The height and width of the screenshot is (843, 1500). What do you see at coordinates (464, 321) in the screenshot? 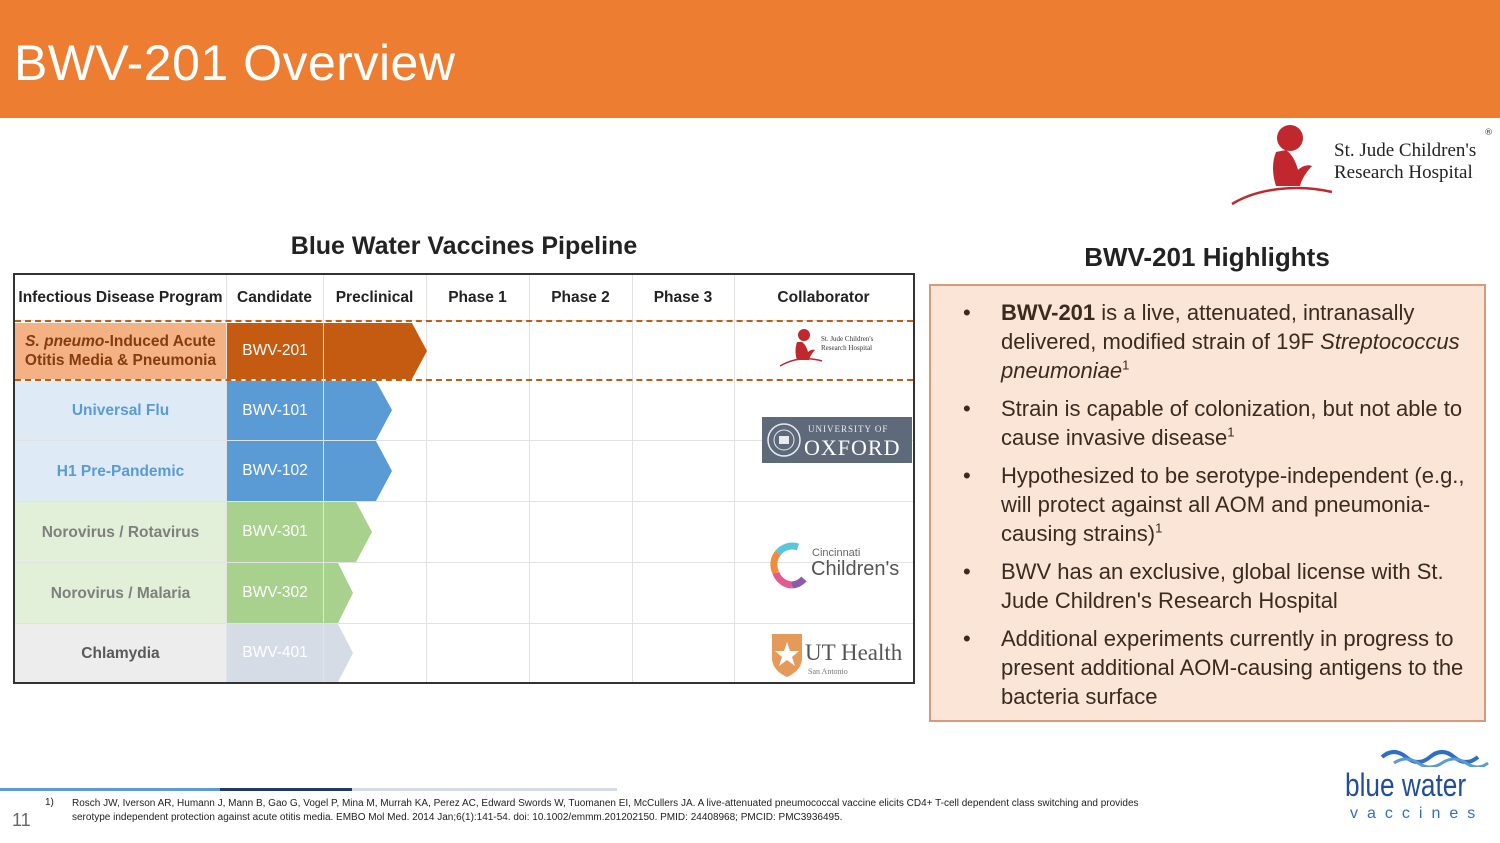
I see `highlight-dashed-top` at bounding box center [464, 321].